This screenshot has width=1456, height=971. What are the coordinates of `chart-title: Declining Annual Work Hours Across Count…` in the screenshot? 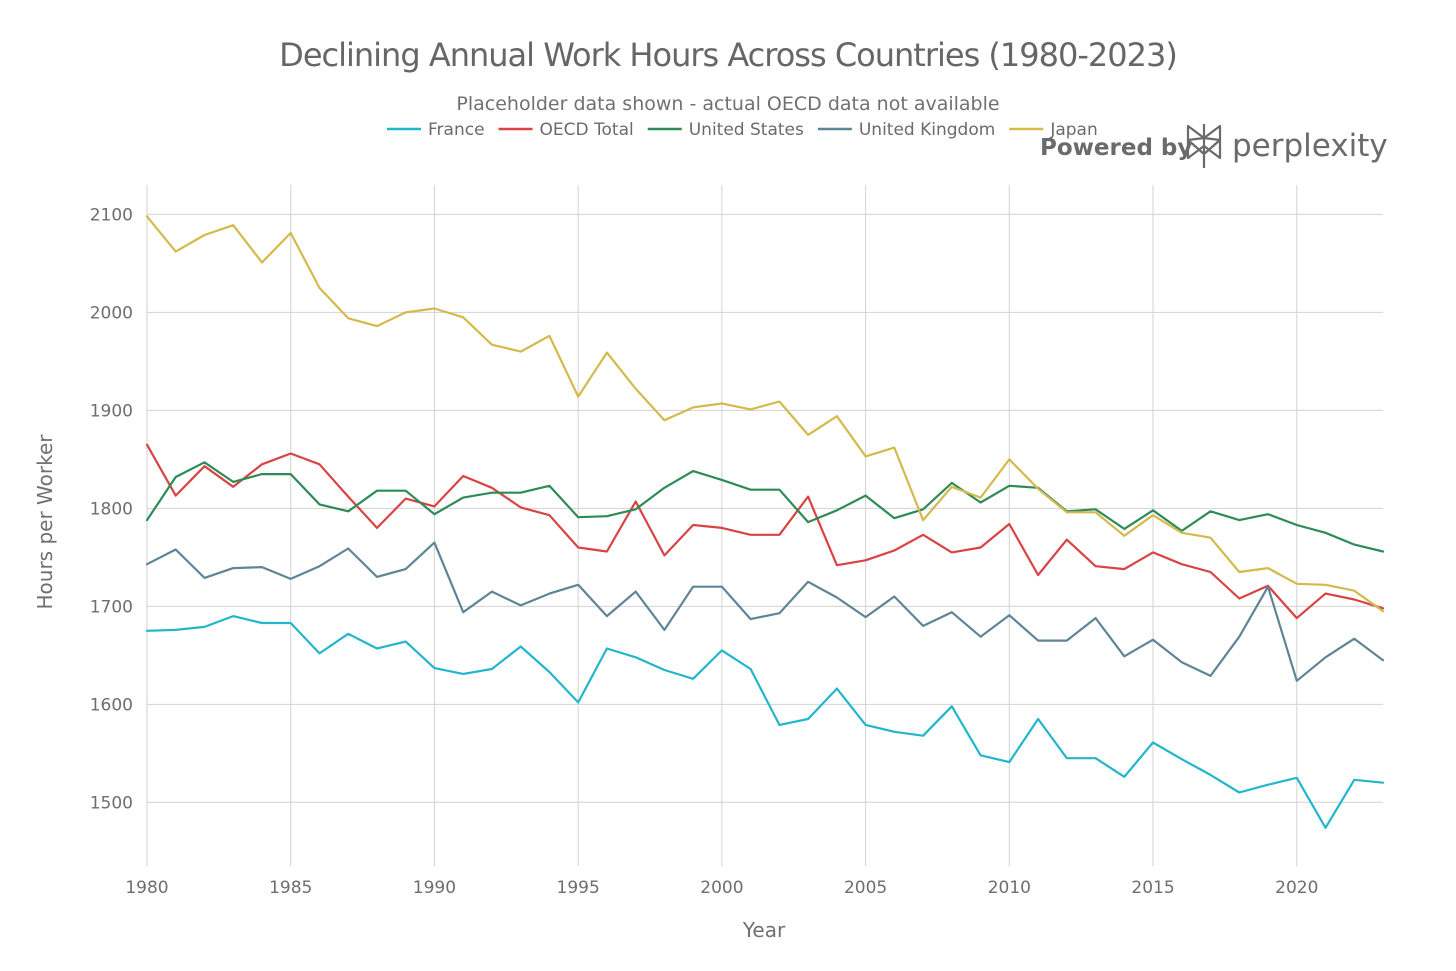 It's located at (728, 55).